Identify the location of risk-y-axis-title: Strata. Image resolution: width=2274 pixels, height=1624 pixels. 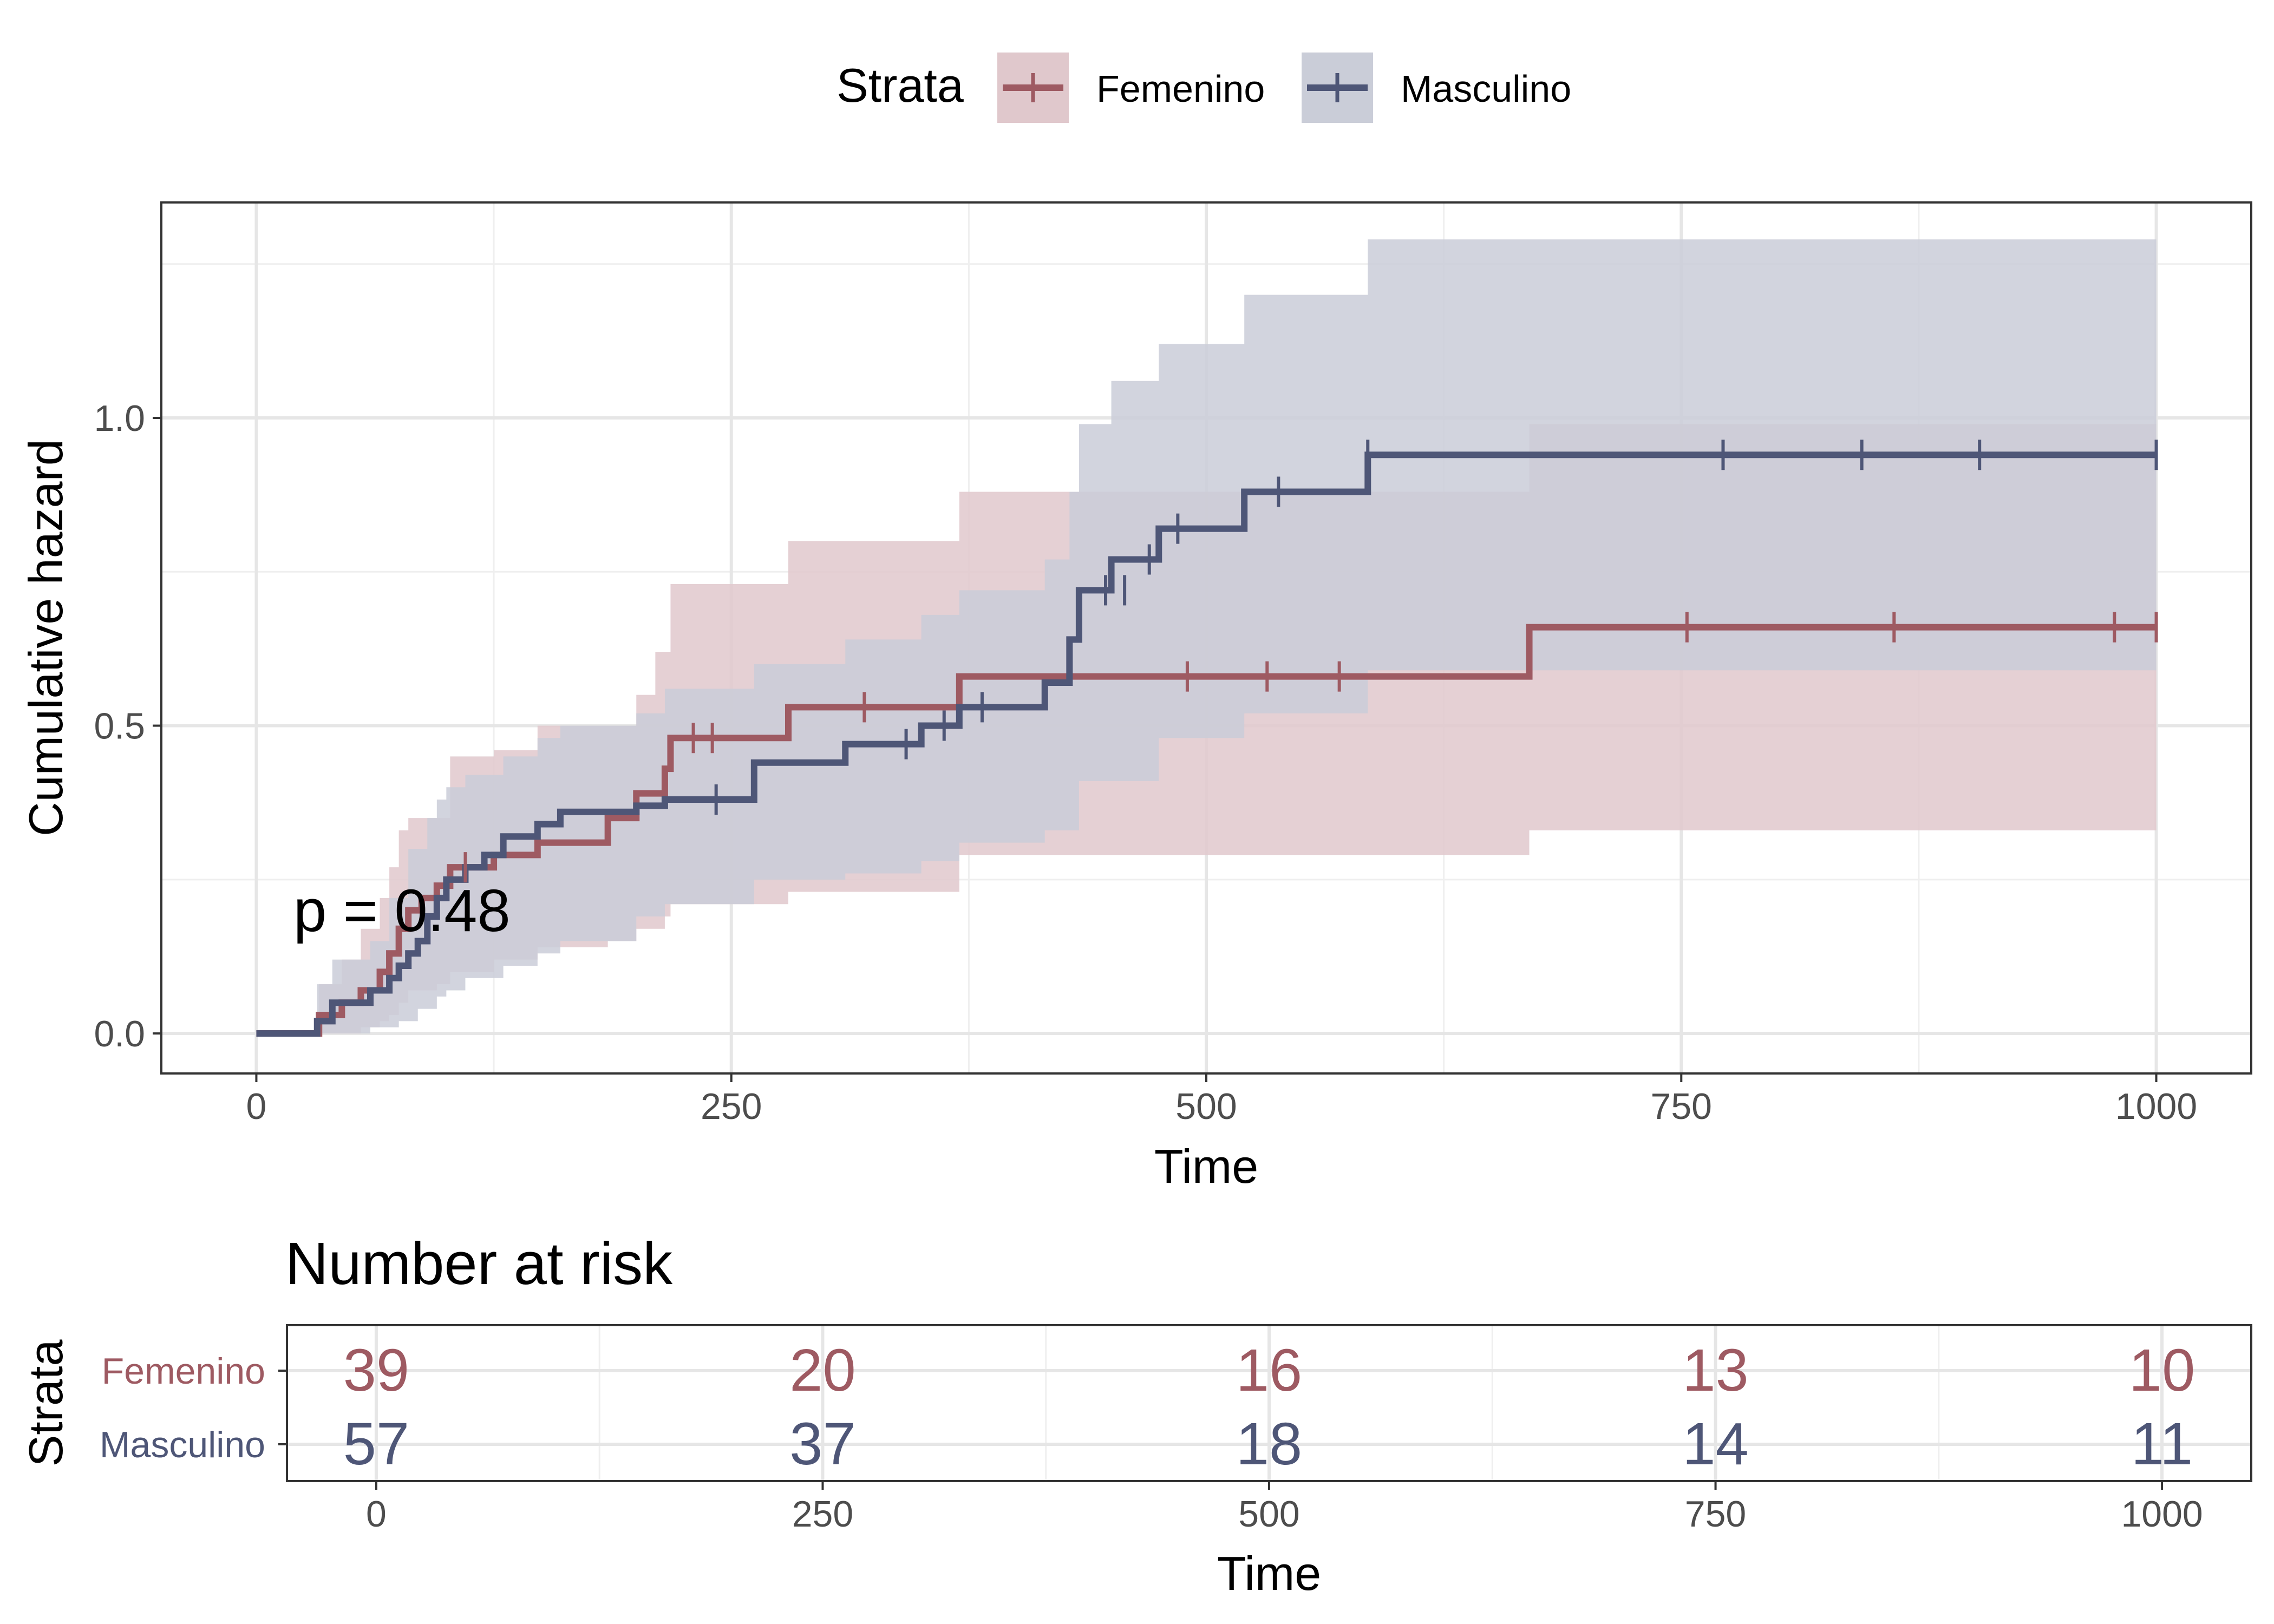
(46, 1404).